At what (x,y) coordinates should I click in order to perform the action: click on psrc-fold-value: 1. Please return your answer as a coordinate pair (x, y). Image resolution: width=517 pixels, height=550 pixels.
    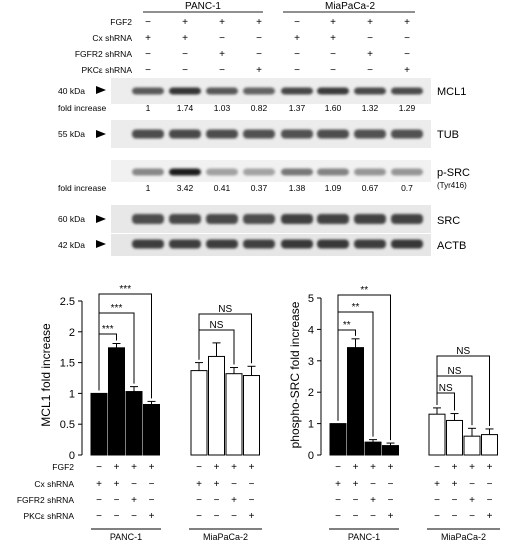
    Looking at the image, I should click on (148, 188).